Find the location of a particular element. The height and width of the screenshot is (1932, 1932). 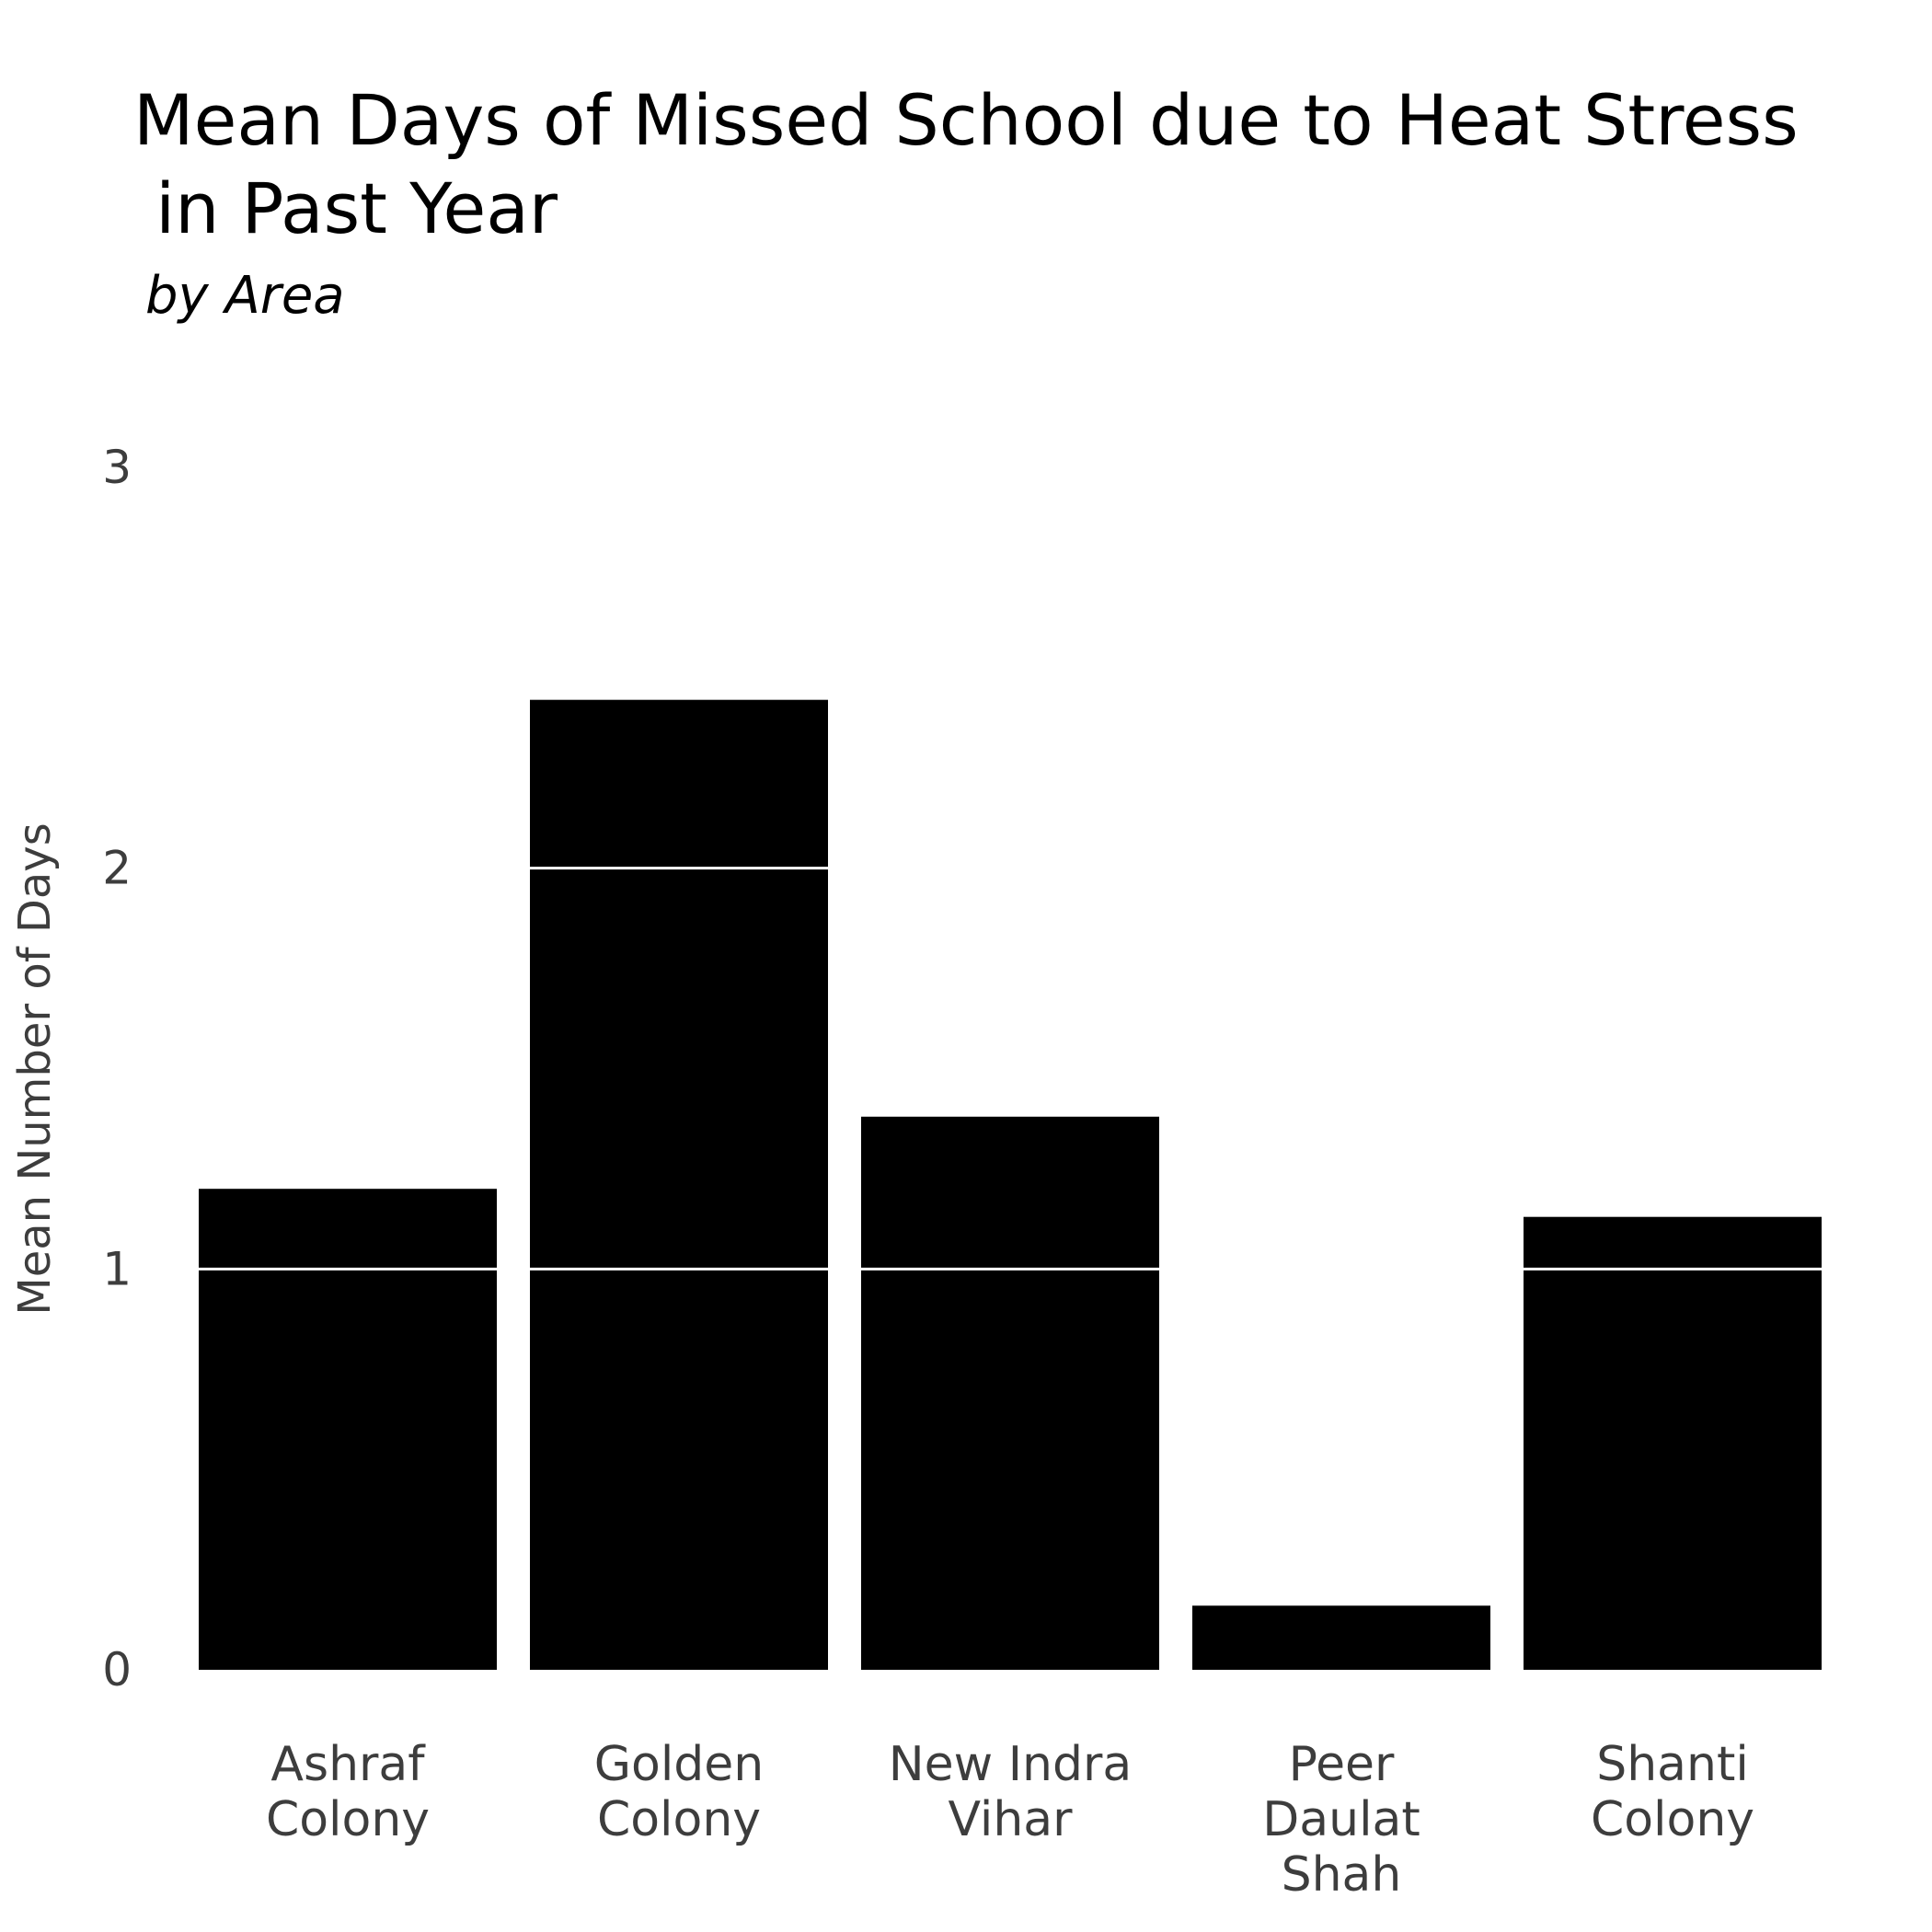

y-tick-label: 0 is located at coordinates (117, 1669).